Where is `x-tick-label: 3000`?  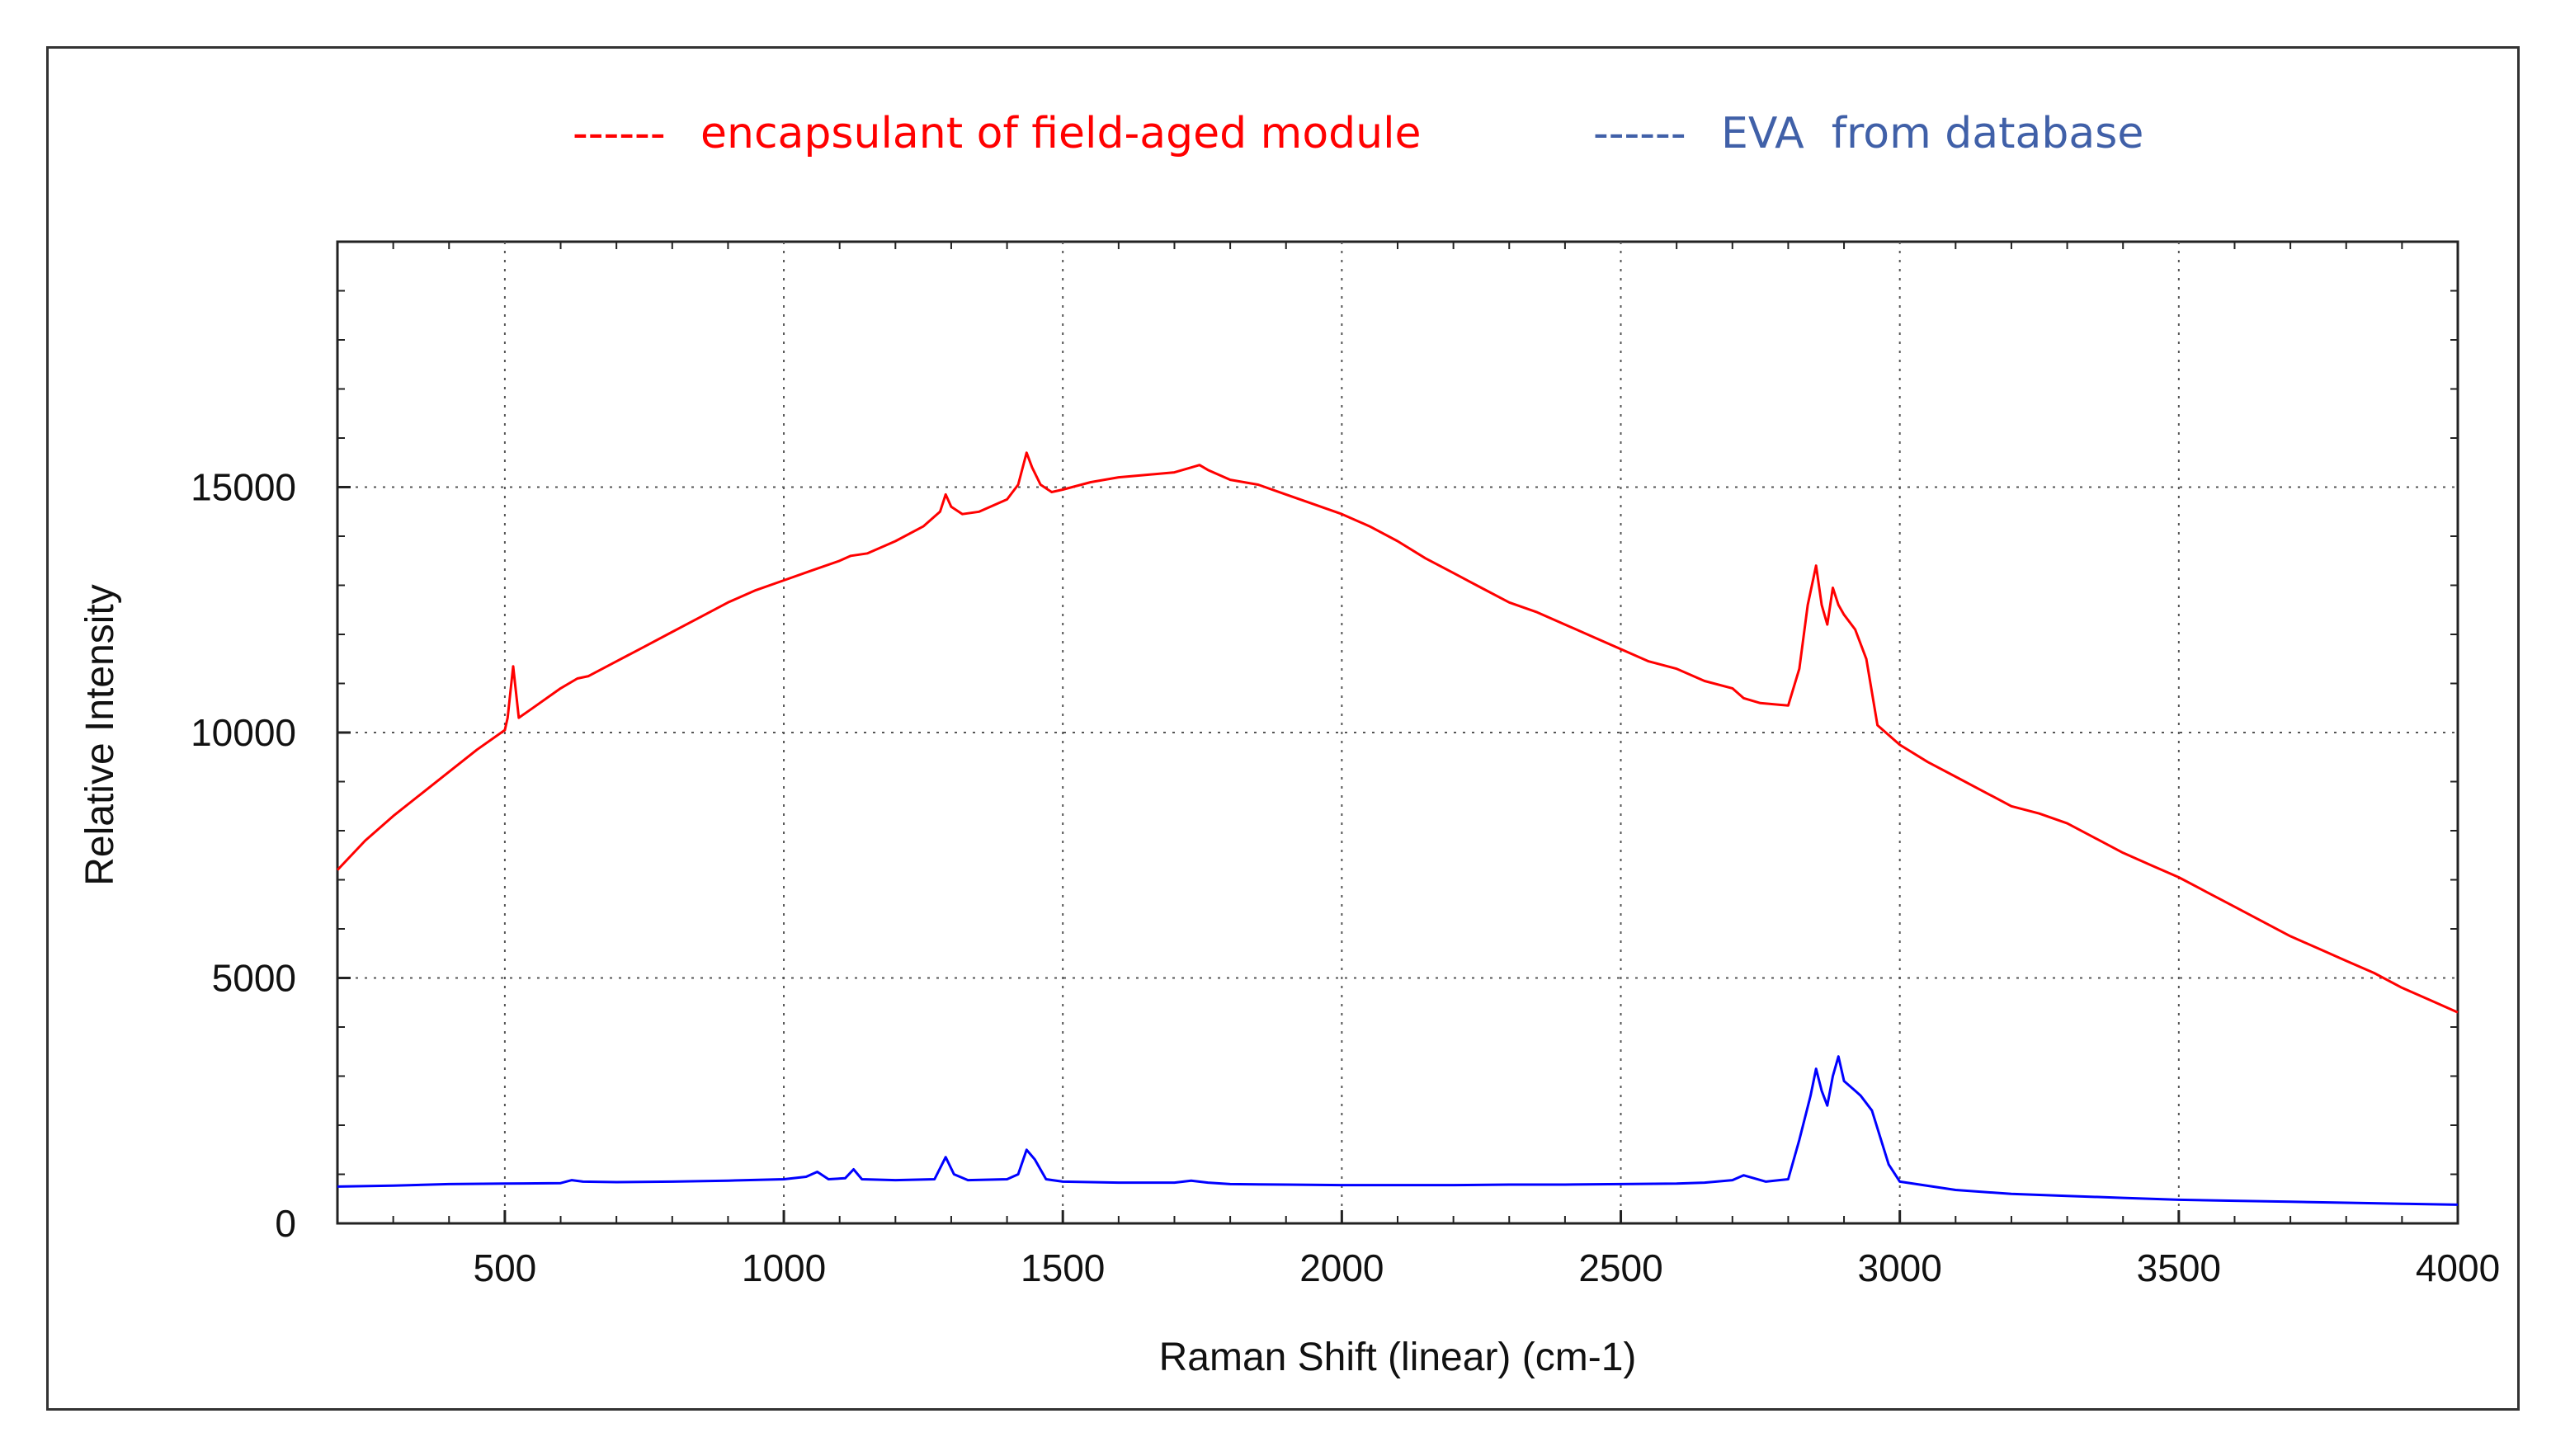 x-tick-label: 3000 is located at coordinates (1900, 1267).